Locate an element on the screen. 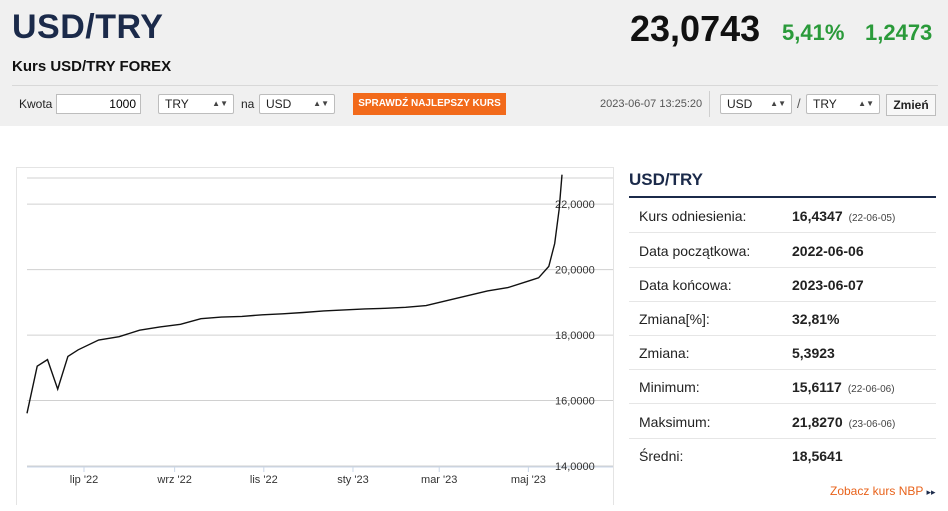  y-tick-label: 20,0000 is located at coordinates (575, 271).